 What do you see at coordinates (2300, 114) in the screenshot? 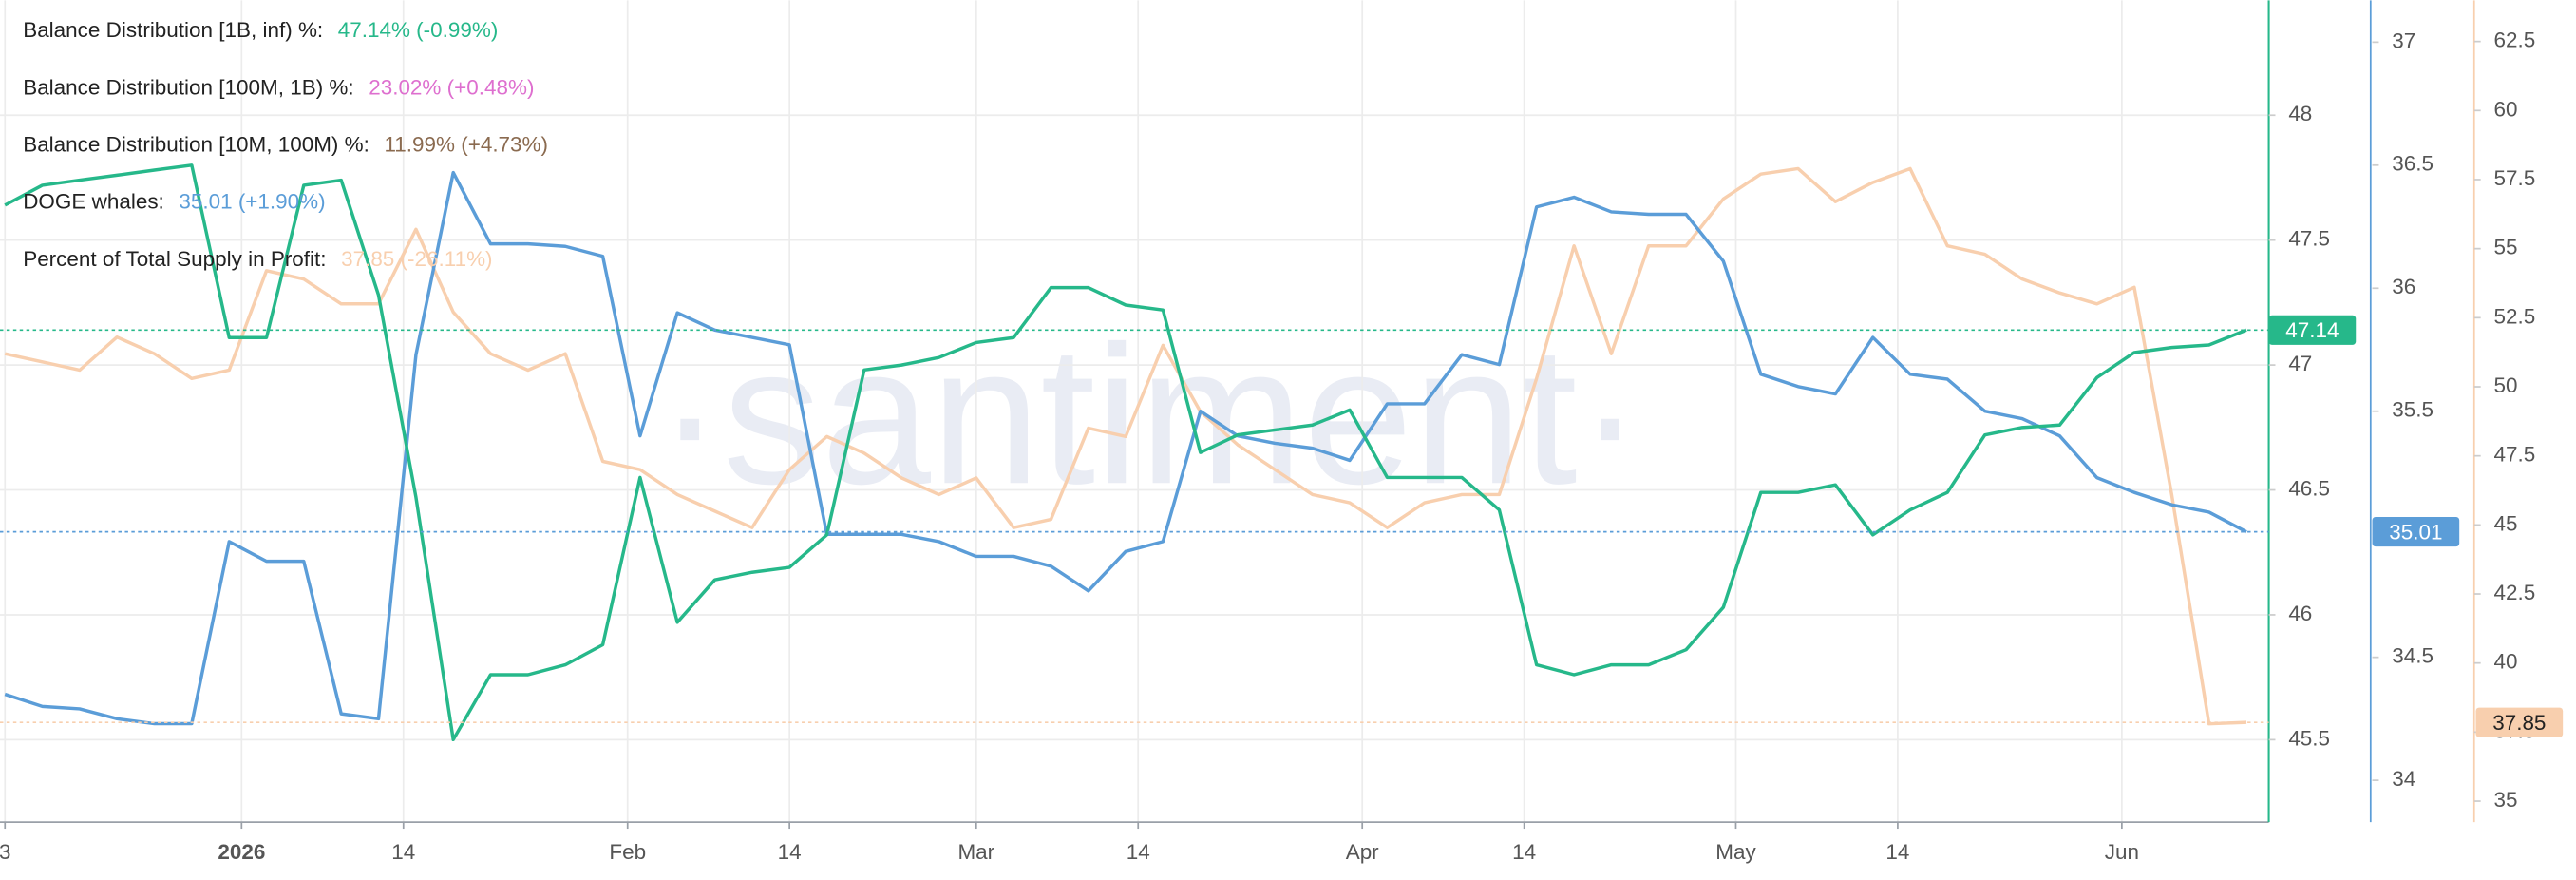
I see `y-tick-label: 48` at bounding box center [2300, 114].